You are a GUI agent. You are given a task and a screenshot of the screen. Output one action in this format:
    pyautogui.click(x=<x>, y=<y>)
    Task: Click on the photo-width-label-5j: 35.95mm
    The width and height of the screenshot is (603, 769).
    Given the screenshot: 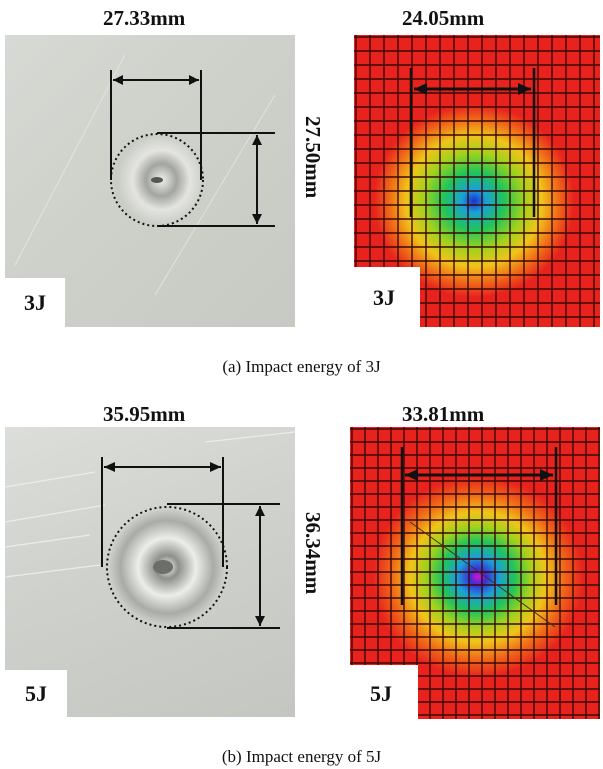 What is the action you would take?
    pyautogui.click(x=144, y=414)
    